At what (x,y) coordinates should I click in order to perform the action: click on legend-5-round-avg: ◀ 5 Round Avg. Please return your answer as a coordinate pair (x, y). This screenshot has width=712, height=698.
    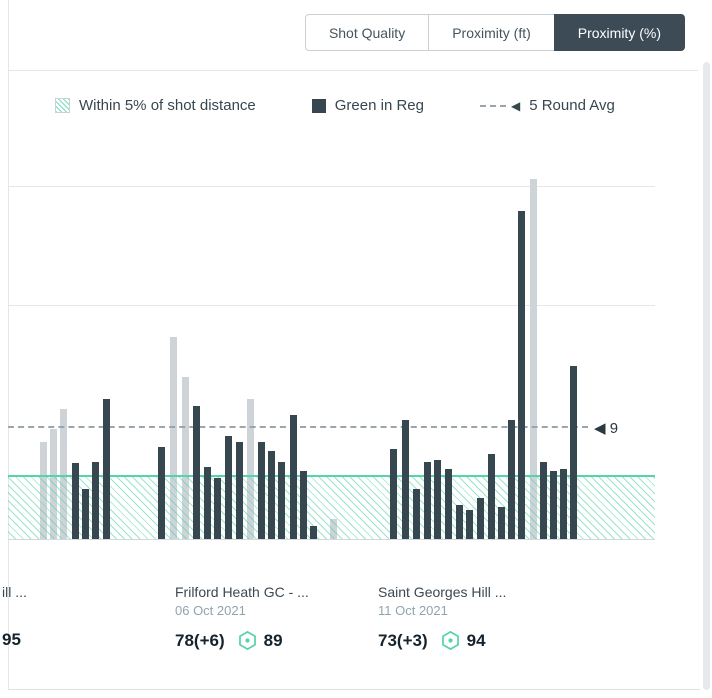
    Looking at the image, I should click on (547, 105).